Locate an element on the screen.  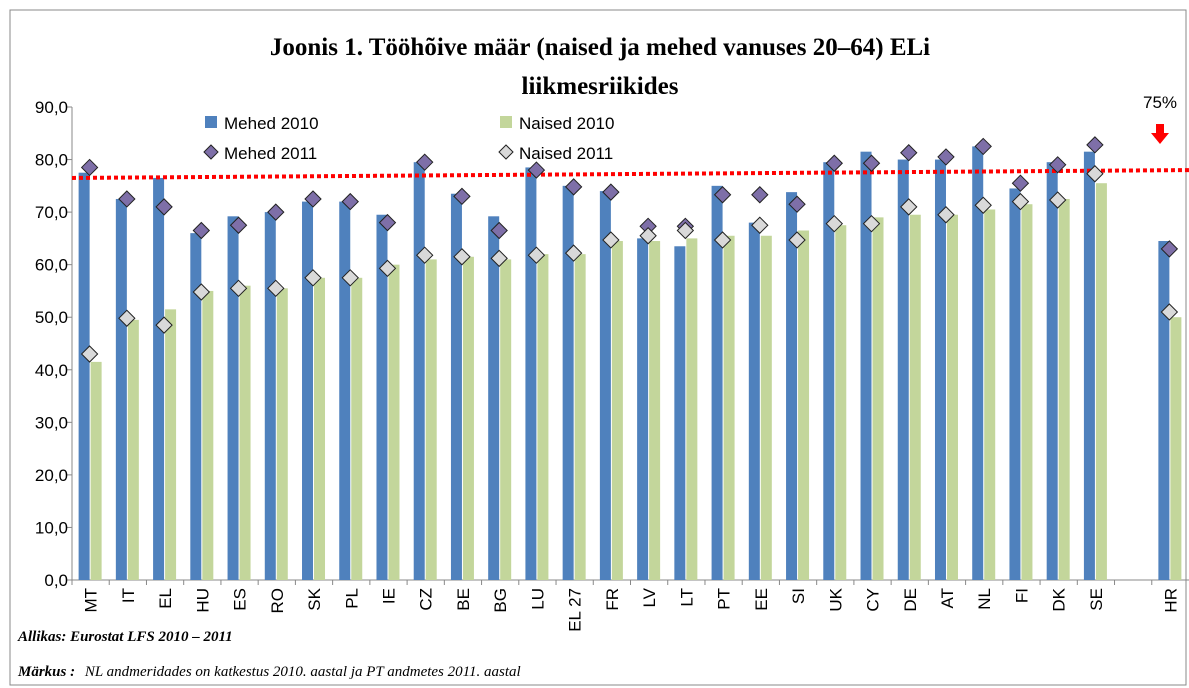
x-tick-label: LT is located at coordinates (686, 597).